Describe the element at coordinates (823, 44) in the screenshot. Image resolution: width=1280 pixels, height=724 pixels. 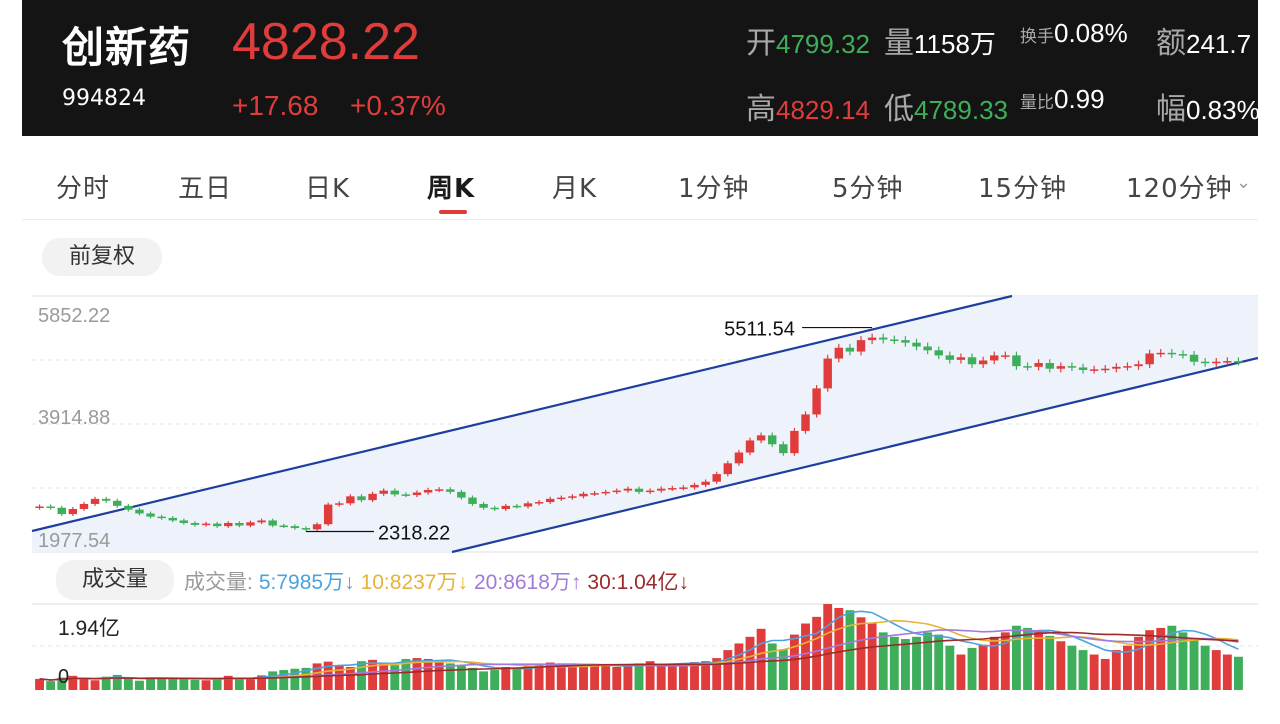
I see `open-value: 4799.32` at that location.